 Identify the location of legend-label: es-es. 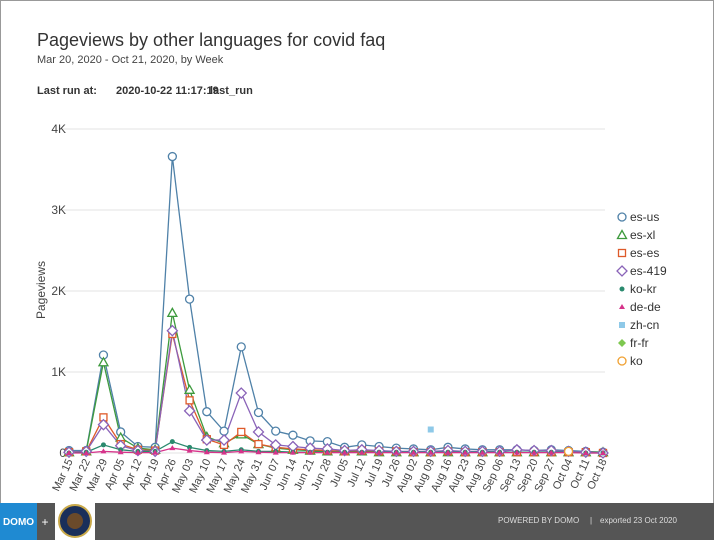
(644, 253).